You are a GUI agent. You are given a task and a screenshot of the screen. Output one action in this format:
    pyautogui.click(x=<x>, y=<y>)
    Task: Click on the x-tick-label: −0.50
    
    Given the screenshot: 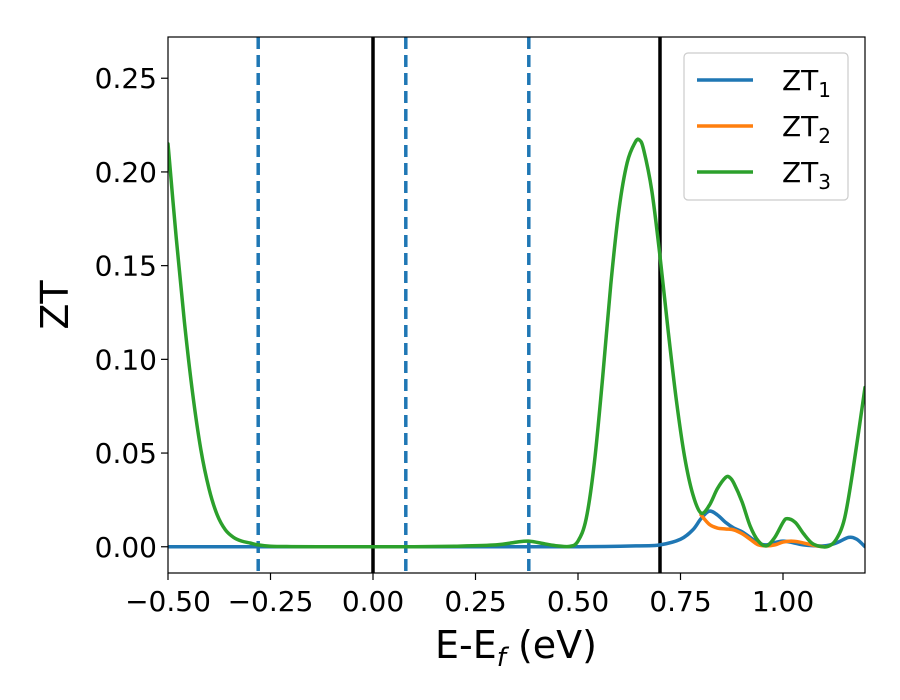 What is the action you would take?
    pyautogui.click(x=168, y=601)
    